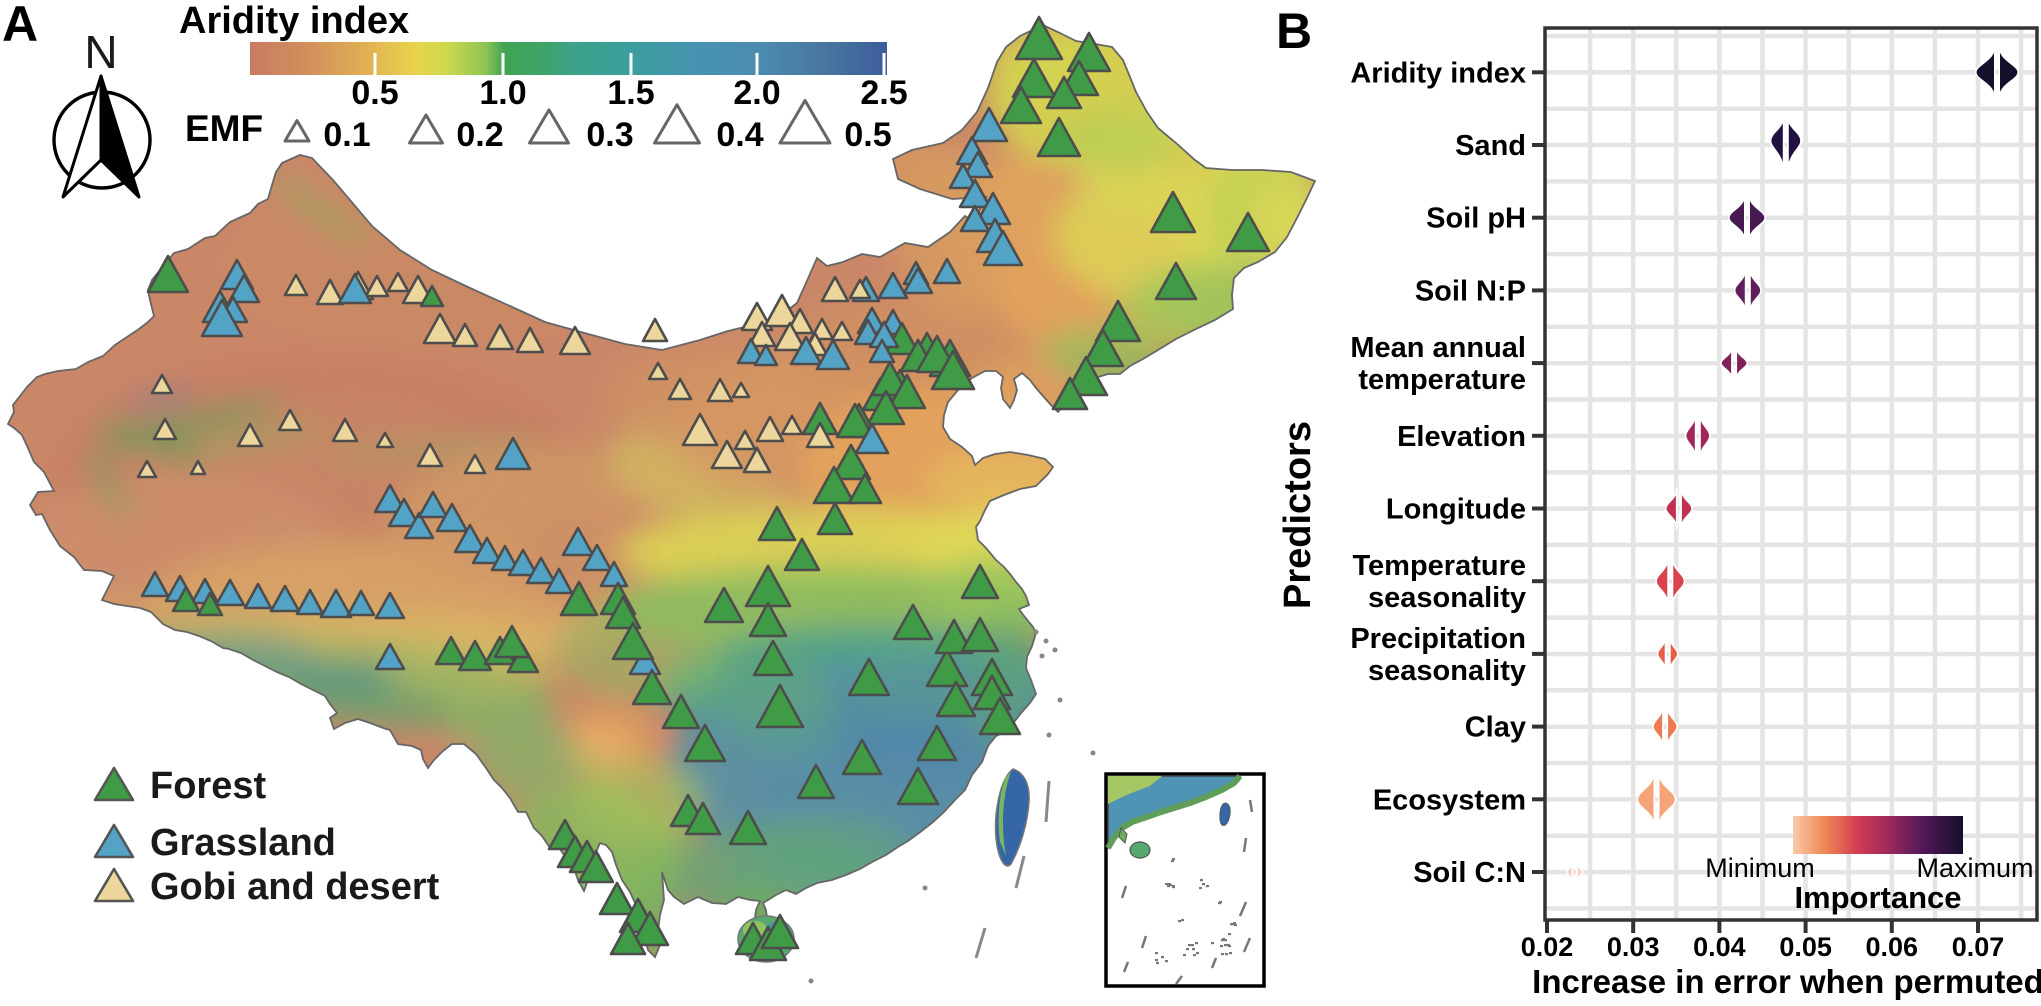  Describe the element at coordinates (1495, 728) in the screenshot. I see `svg-text: Clay` at that location.